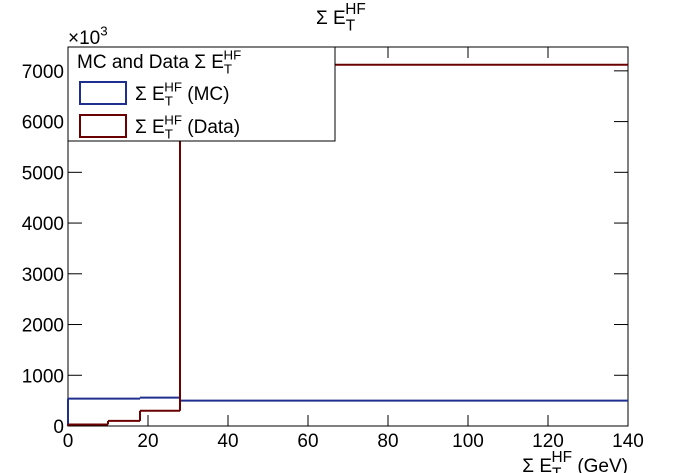 The height and width of the screenshot is (473, 698). Describe the element at coordinates (537, 464) in the screenshot. I see `x-axis-label-base: Σ E` at that location.